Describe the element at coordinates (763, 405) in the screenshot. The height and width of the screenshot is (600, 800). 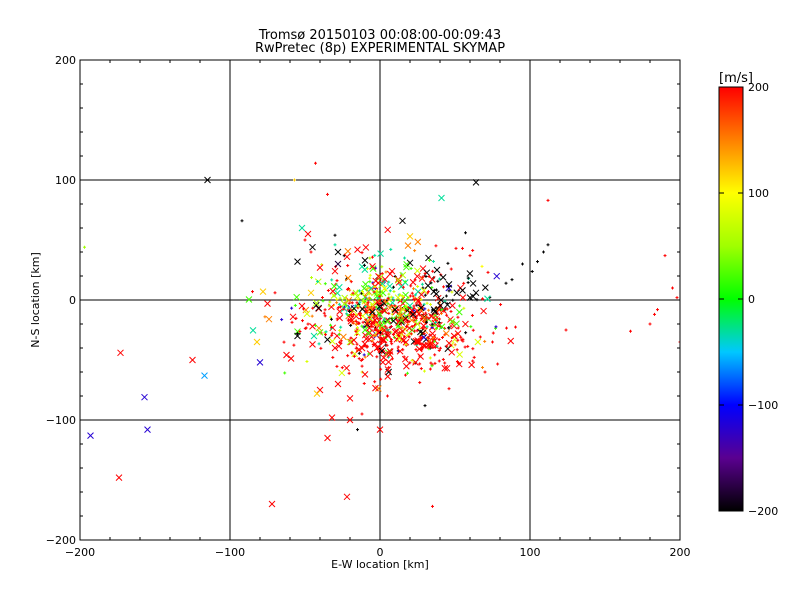
I see `colorbar-tick-label: −100` at that location.